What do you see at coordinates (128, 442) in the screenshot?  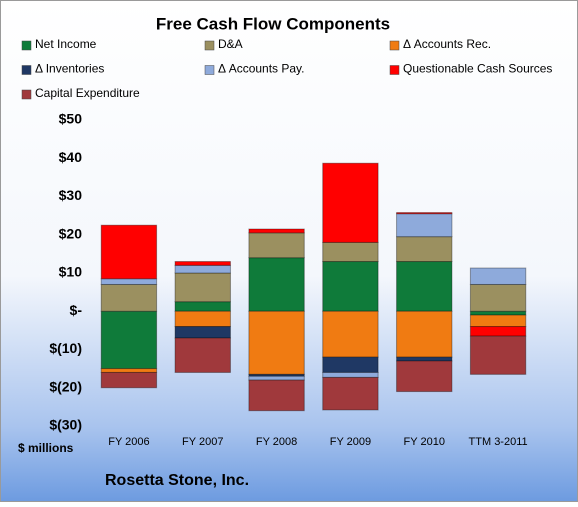 I see `x-tick-label: FY 2006` at bounding box center [128, 442].